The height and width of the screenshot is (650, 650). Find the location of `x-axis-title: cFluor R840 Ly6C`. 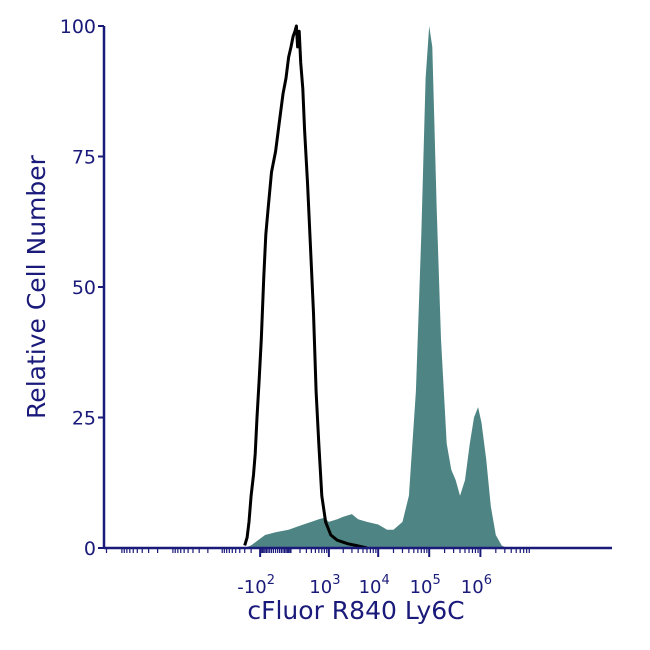

x-axis-title: cFluor R840 Ly6C is located at coordinates (355, 610).